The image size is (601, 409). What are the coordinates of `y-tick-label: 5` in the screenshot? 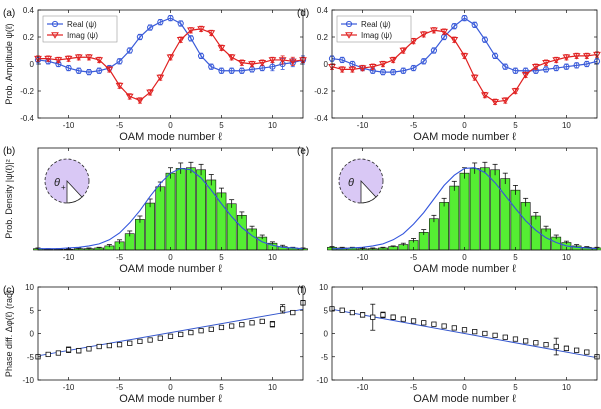 It's located at (326, 310).